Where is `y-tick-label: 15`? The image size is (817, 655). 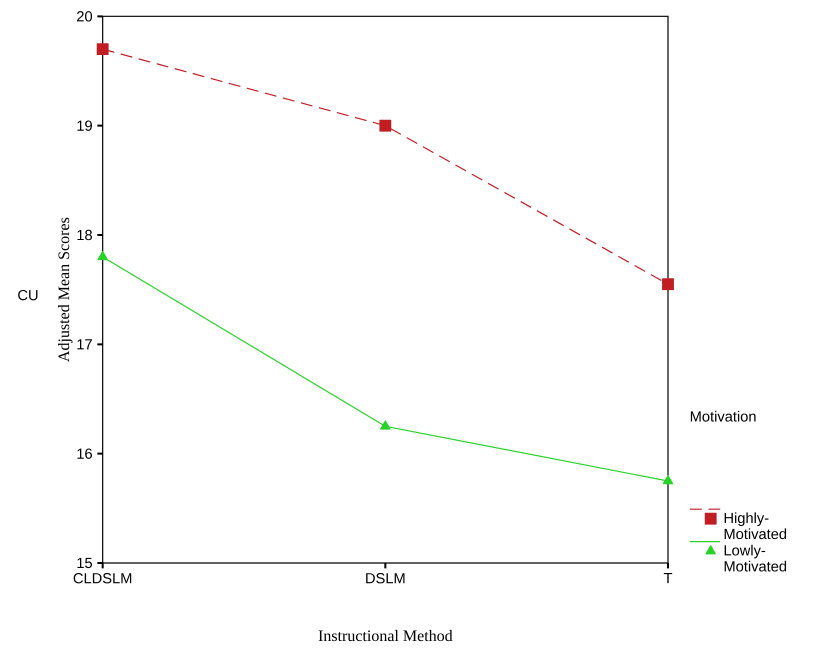 y-tick-label: 15 is located at coordinates (84, 563).